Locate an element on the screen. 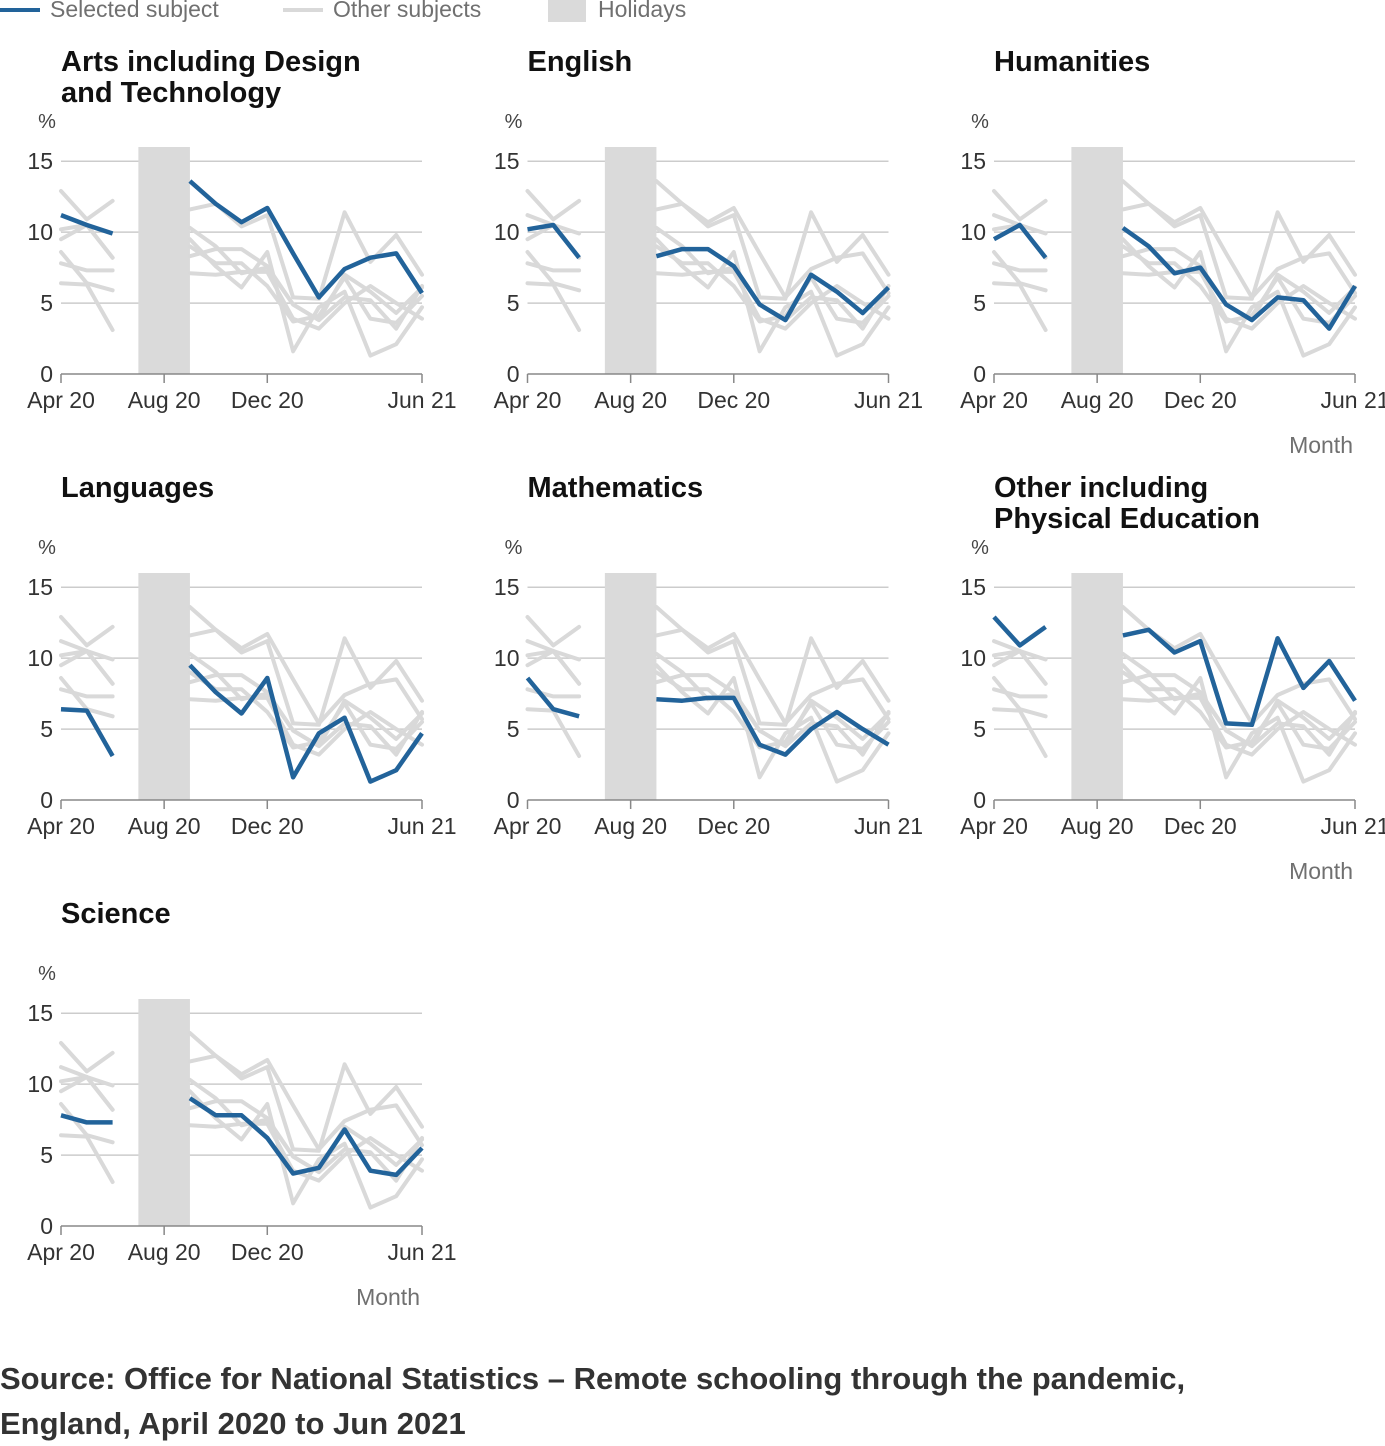  panel-title-line: and Technology is located at coordinates (171, 93).